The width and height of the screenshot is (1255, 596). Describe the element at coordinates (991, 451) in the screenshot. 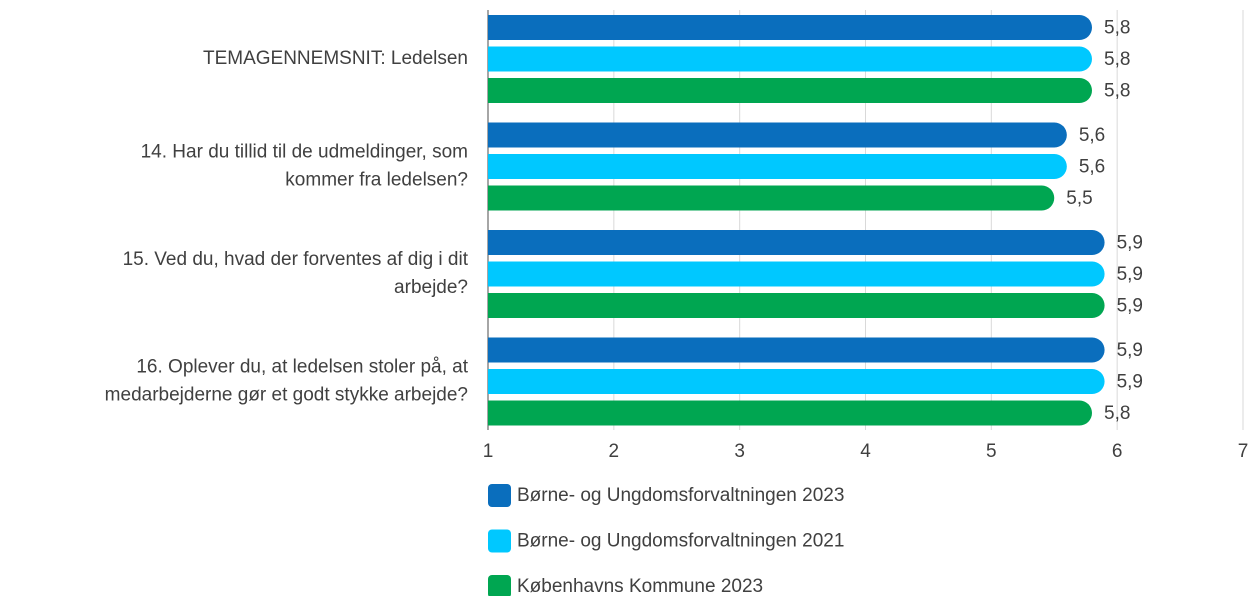

I see `x-tick-label: 5` at that location.